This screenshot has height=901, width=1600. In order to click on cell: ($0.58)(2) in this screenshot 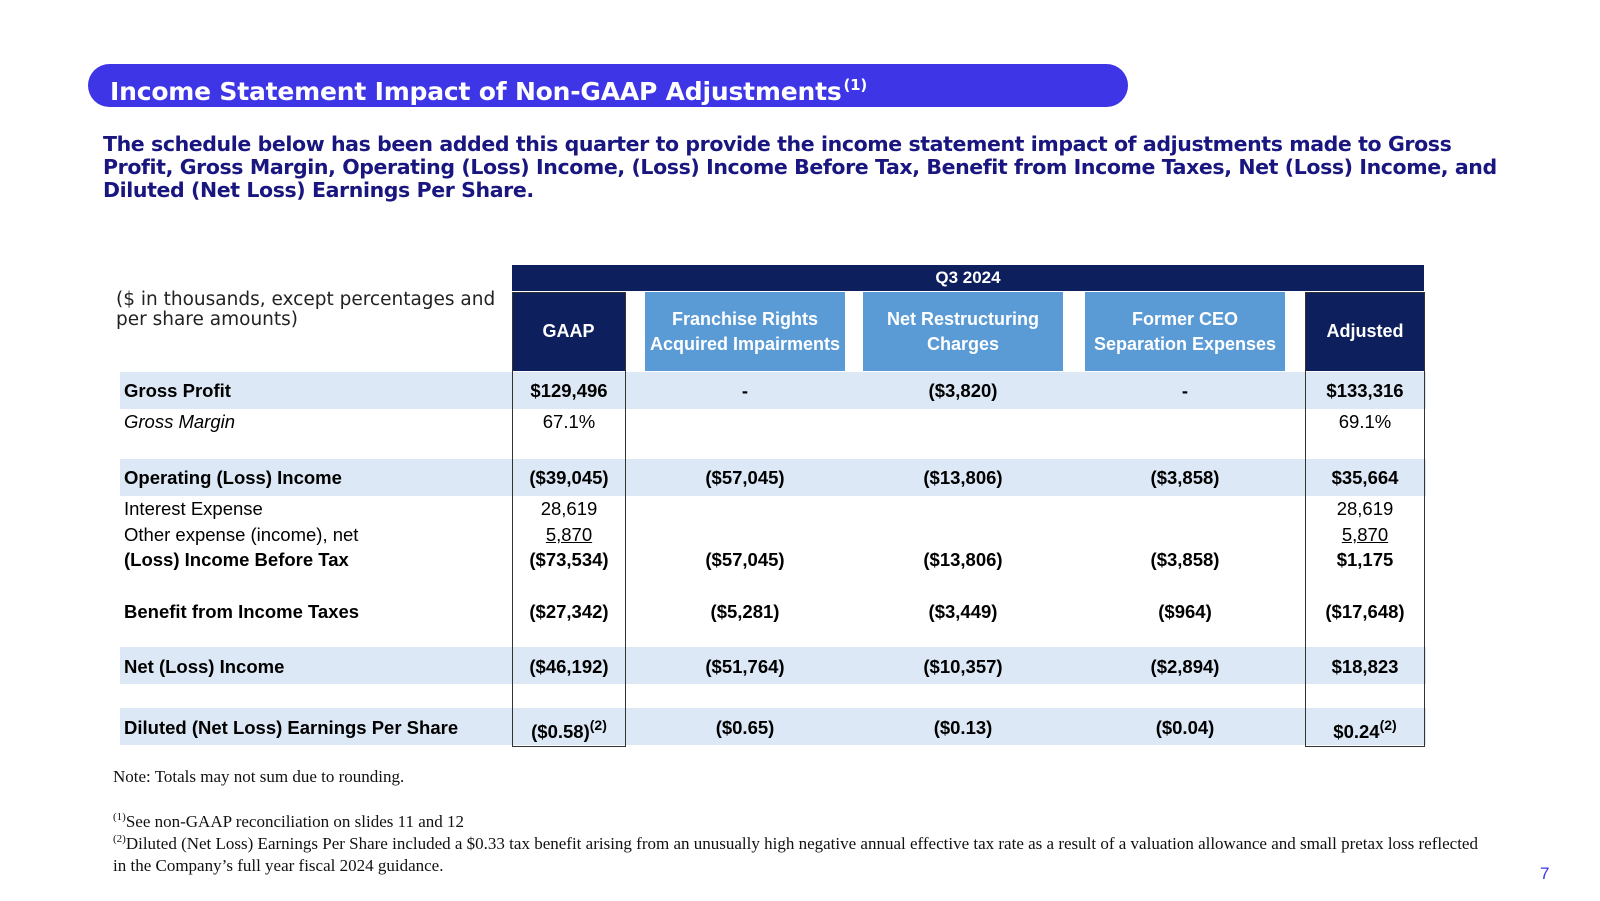, I will do `click(569, 730)`.